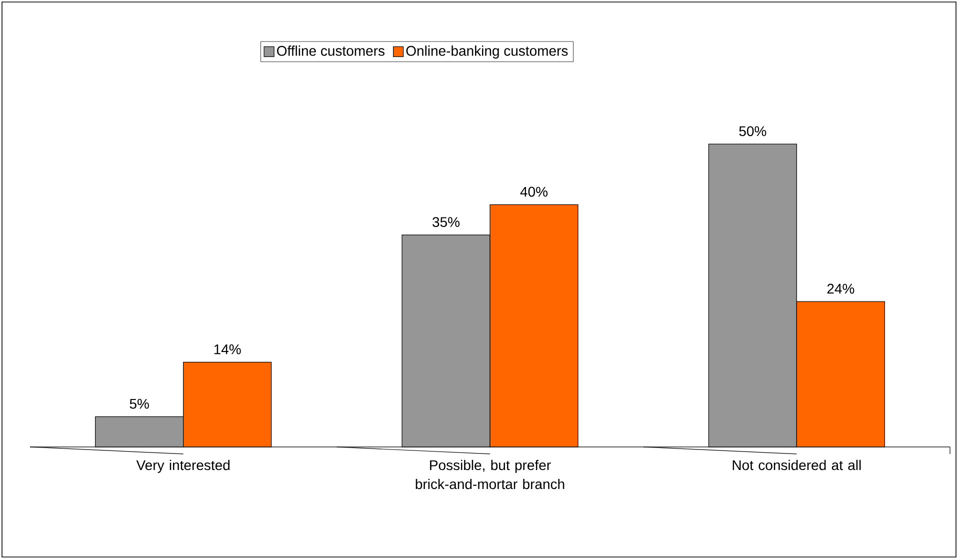  I want to click on data-label: 14%, so click(227, 349).